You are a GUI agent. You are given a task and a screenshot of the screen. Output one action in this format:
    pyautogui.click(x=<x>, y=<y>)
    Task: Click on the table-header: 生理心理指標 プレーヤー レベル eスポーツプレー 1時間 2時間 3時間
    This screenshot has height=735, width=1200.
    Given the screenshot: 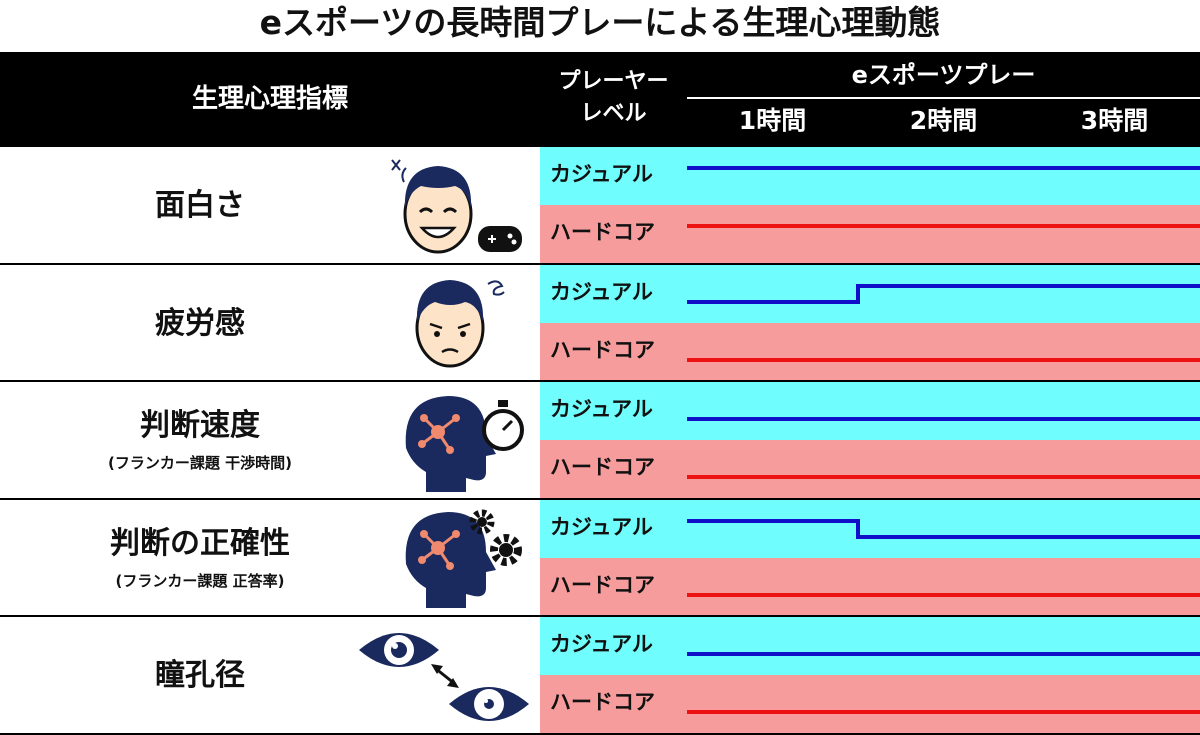 What is the action you would take?
    pyautogui.click(x=600, y=99)
    